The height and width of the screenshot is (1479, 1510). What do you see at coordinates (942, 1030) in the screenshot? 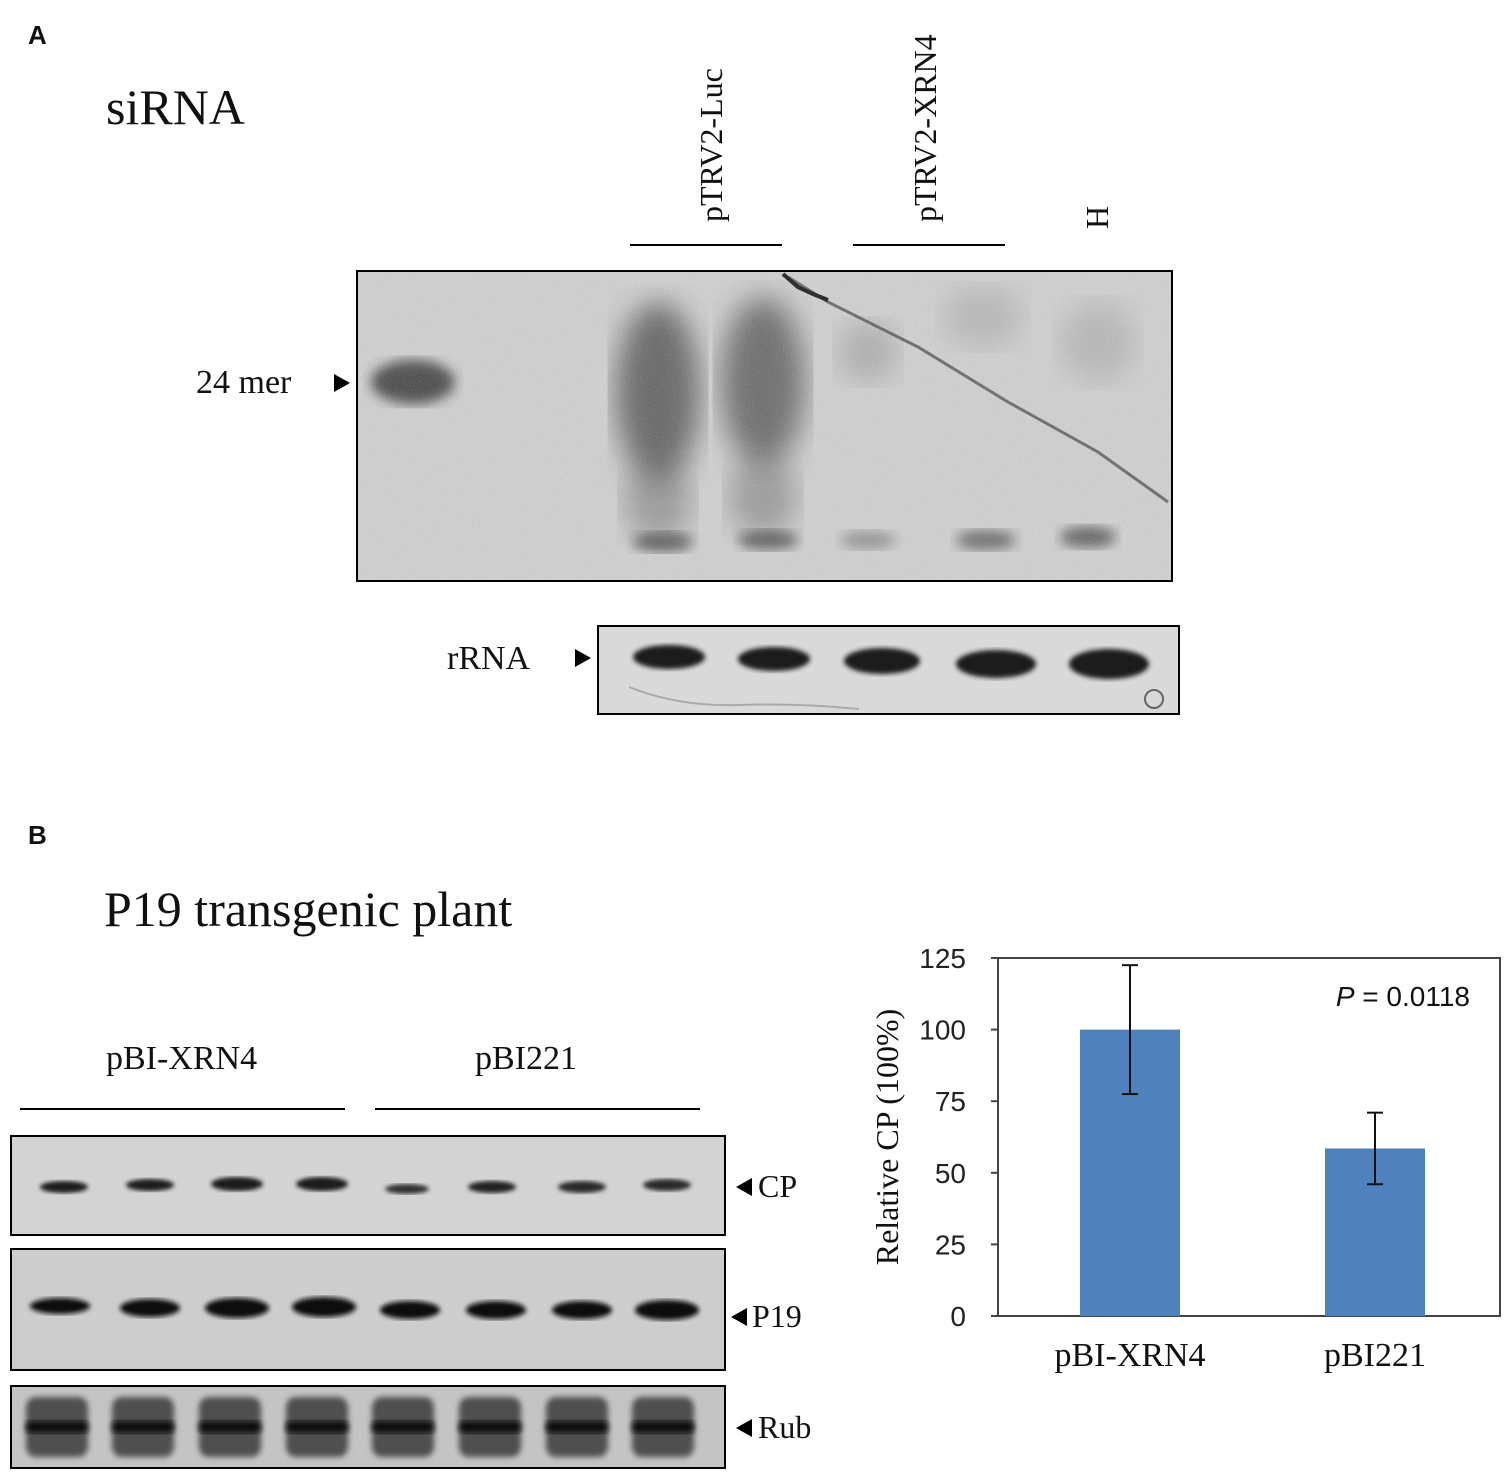
I see `y-tick-label: 100` at bounding box center [942, 1030].